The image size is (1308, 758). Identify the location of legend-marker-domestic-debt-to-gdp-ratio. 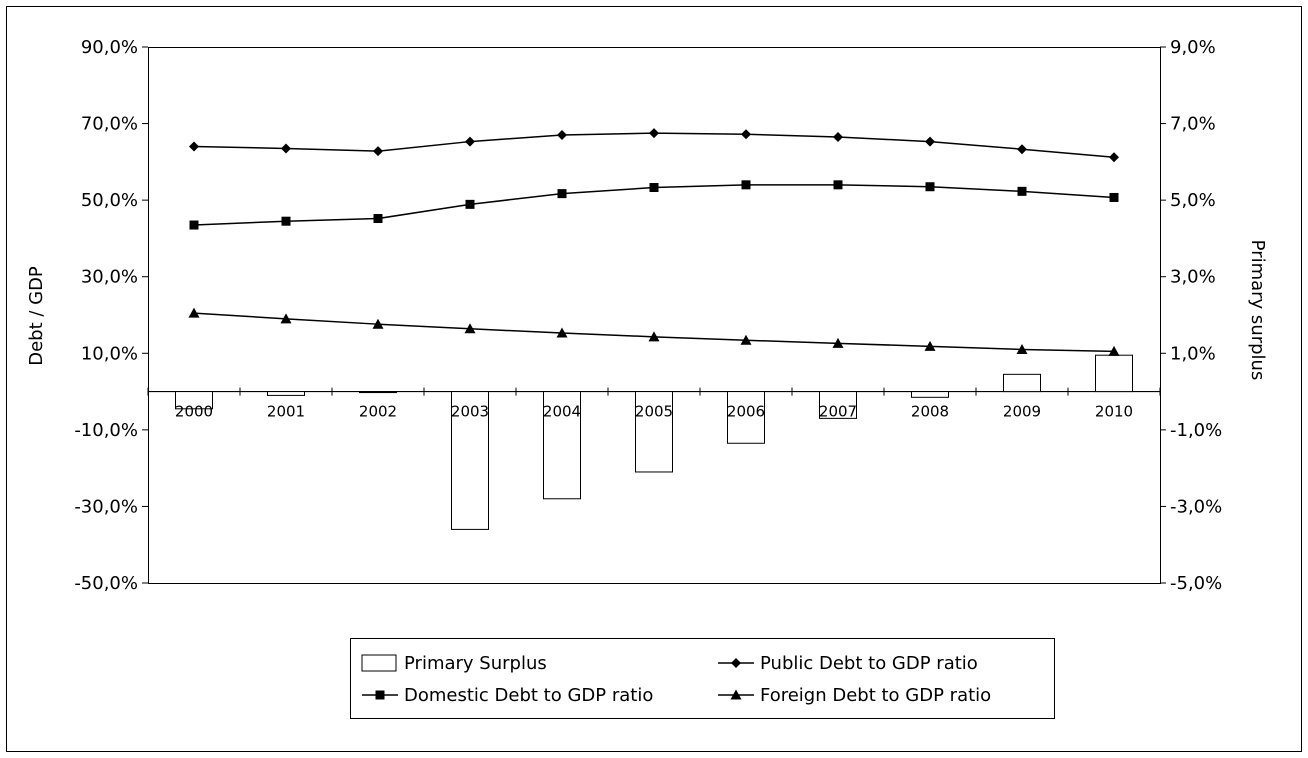
(380, 695).